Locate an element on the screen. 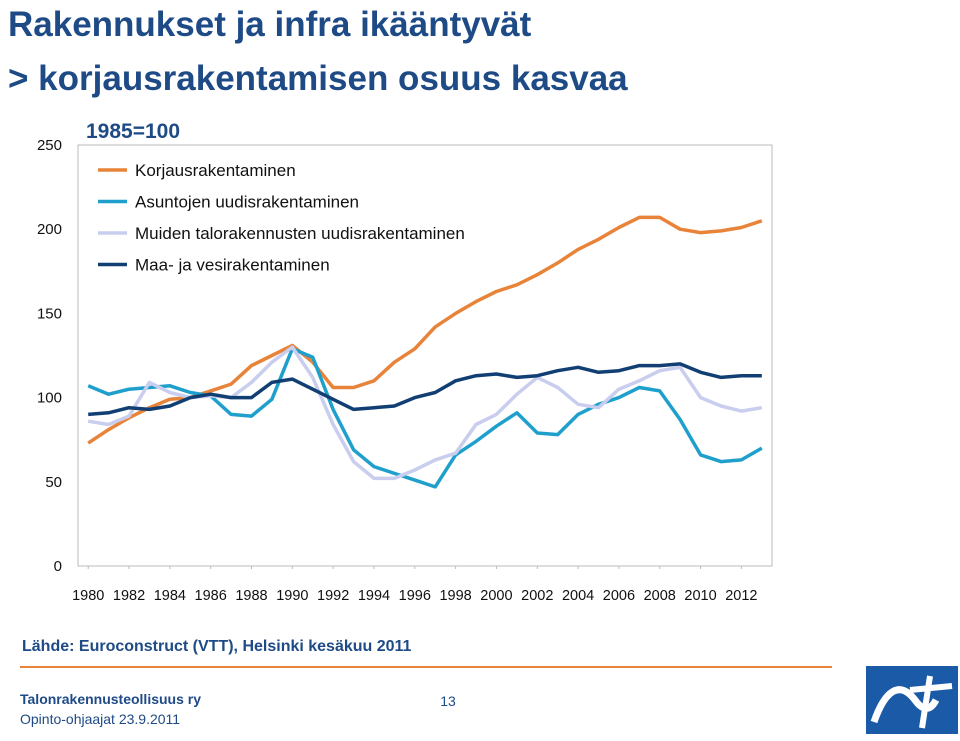  legend-label: Muiden talorakennusten uudisrakentaminen is located at coordinates (300, 233).